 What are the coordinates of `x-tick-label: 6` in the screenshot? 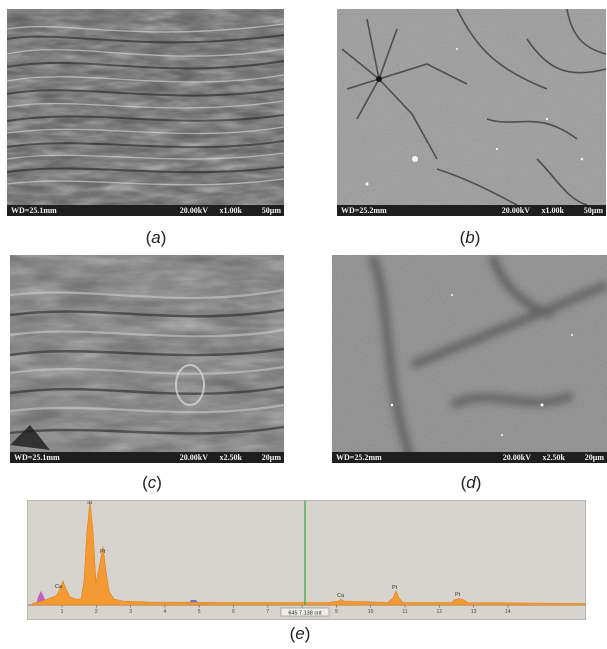 It's located at (233, 612).